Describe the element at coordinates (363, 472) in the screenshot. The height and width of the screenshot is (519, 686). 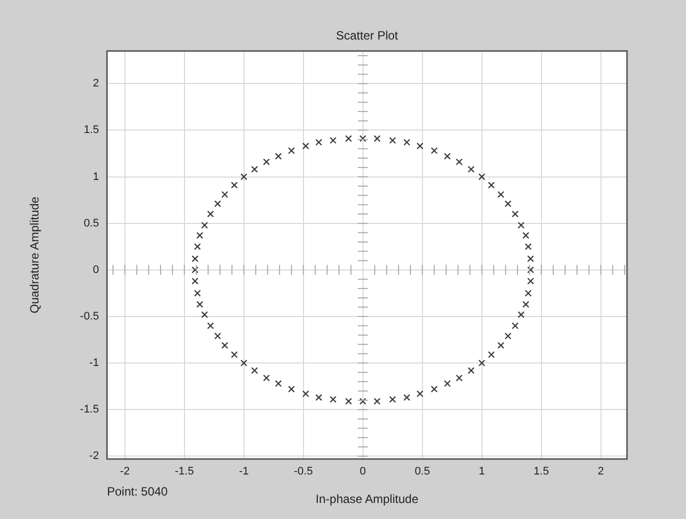
I see `x-tick-label: 0` at that location.